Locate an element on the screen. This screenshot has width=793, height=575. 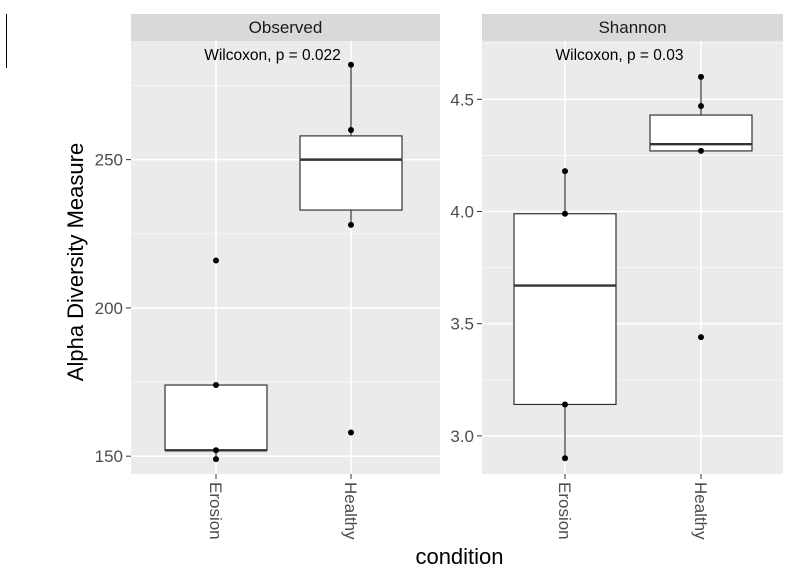
y-tick-label: 3.0 is located at coordinates (462, 436).